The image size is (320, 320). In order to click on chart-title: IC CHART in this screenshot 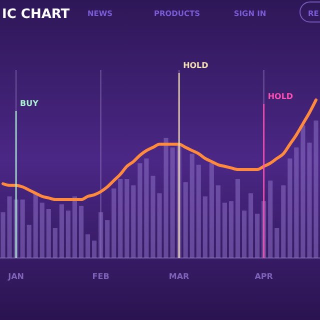, I will do `click(36, 14)`.